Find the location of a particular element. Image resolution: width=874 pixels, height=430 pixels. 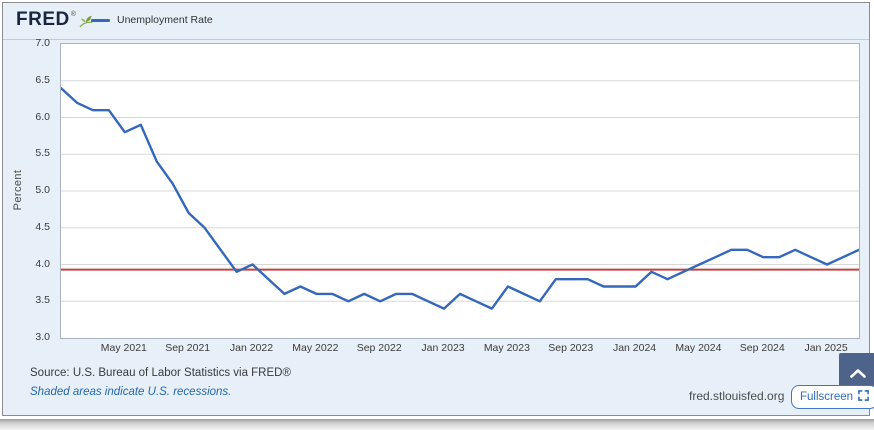

fullscreen-button: Fullscreen is located at coordinates (832, 397).